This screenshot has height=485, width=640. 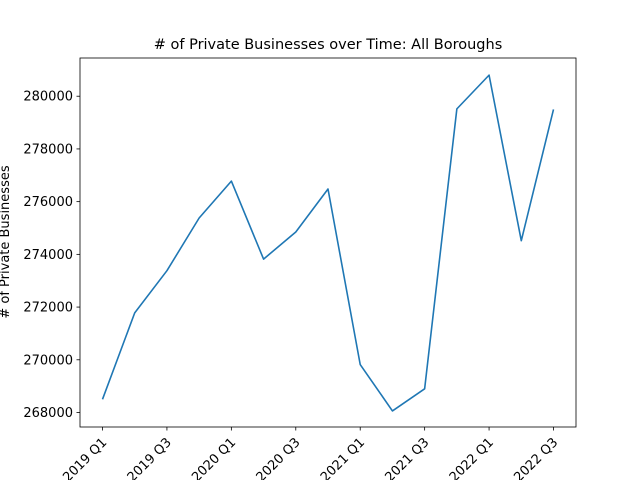 What do you see at coordinates (48, 97) in the screenshot?
I see `y-tick-label: 280000` at bounding box center [48, 97].